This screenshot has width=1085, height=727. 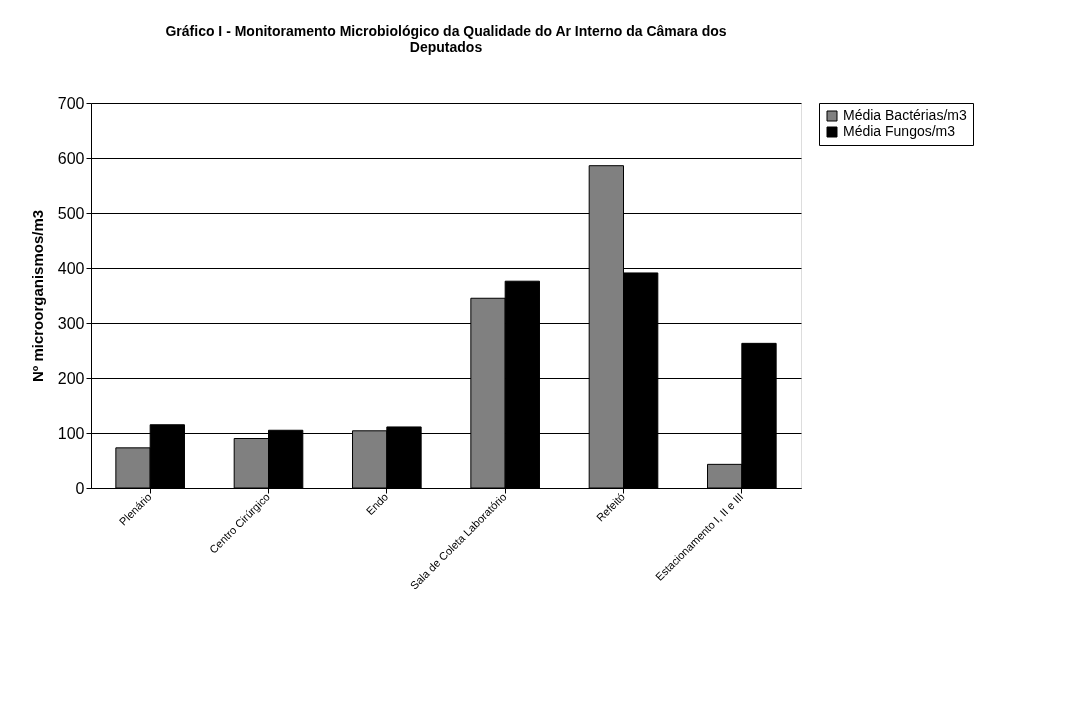 What do you see at coordinates (71, 268) in the screenshot?
I see `y-tick-label: 400` at bounding box center [71, 268].